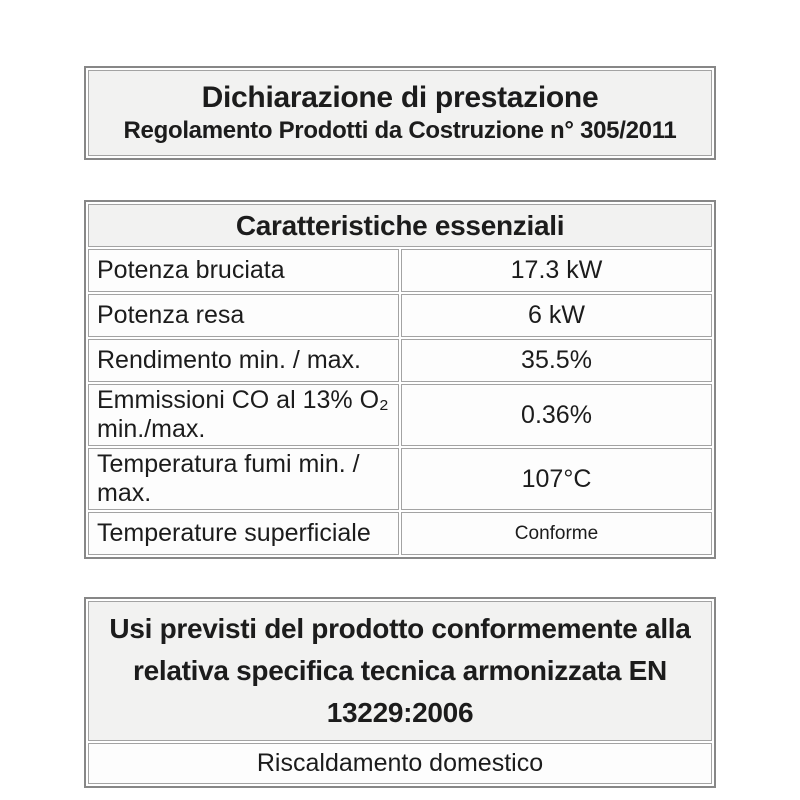 The image size is (800, 800). I want to click on table-row-temperature-superficiale: Temperature superficiale Conforme, so click(400, 533).